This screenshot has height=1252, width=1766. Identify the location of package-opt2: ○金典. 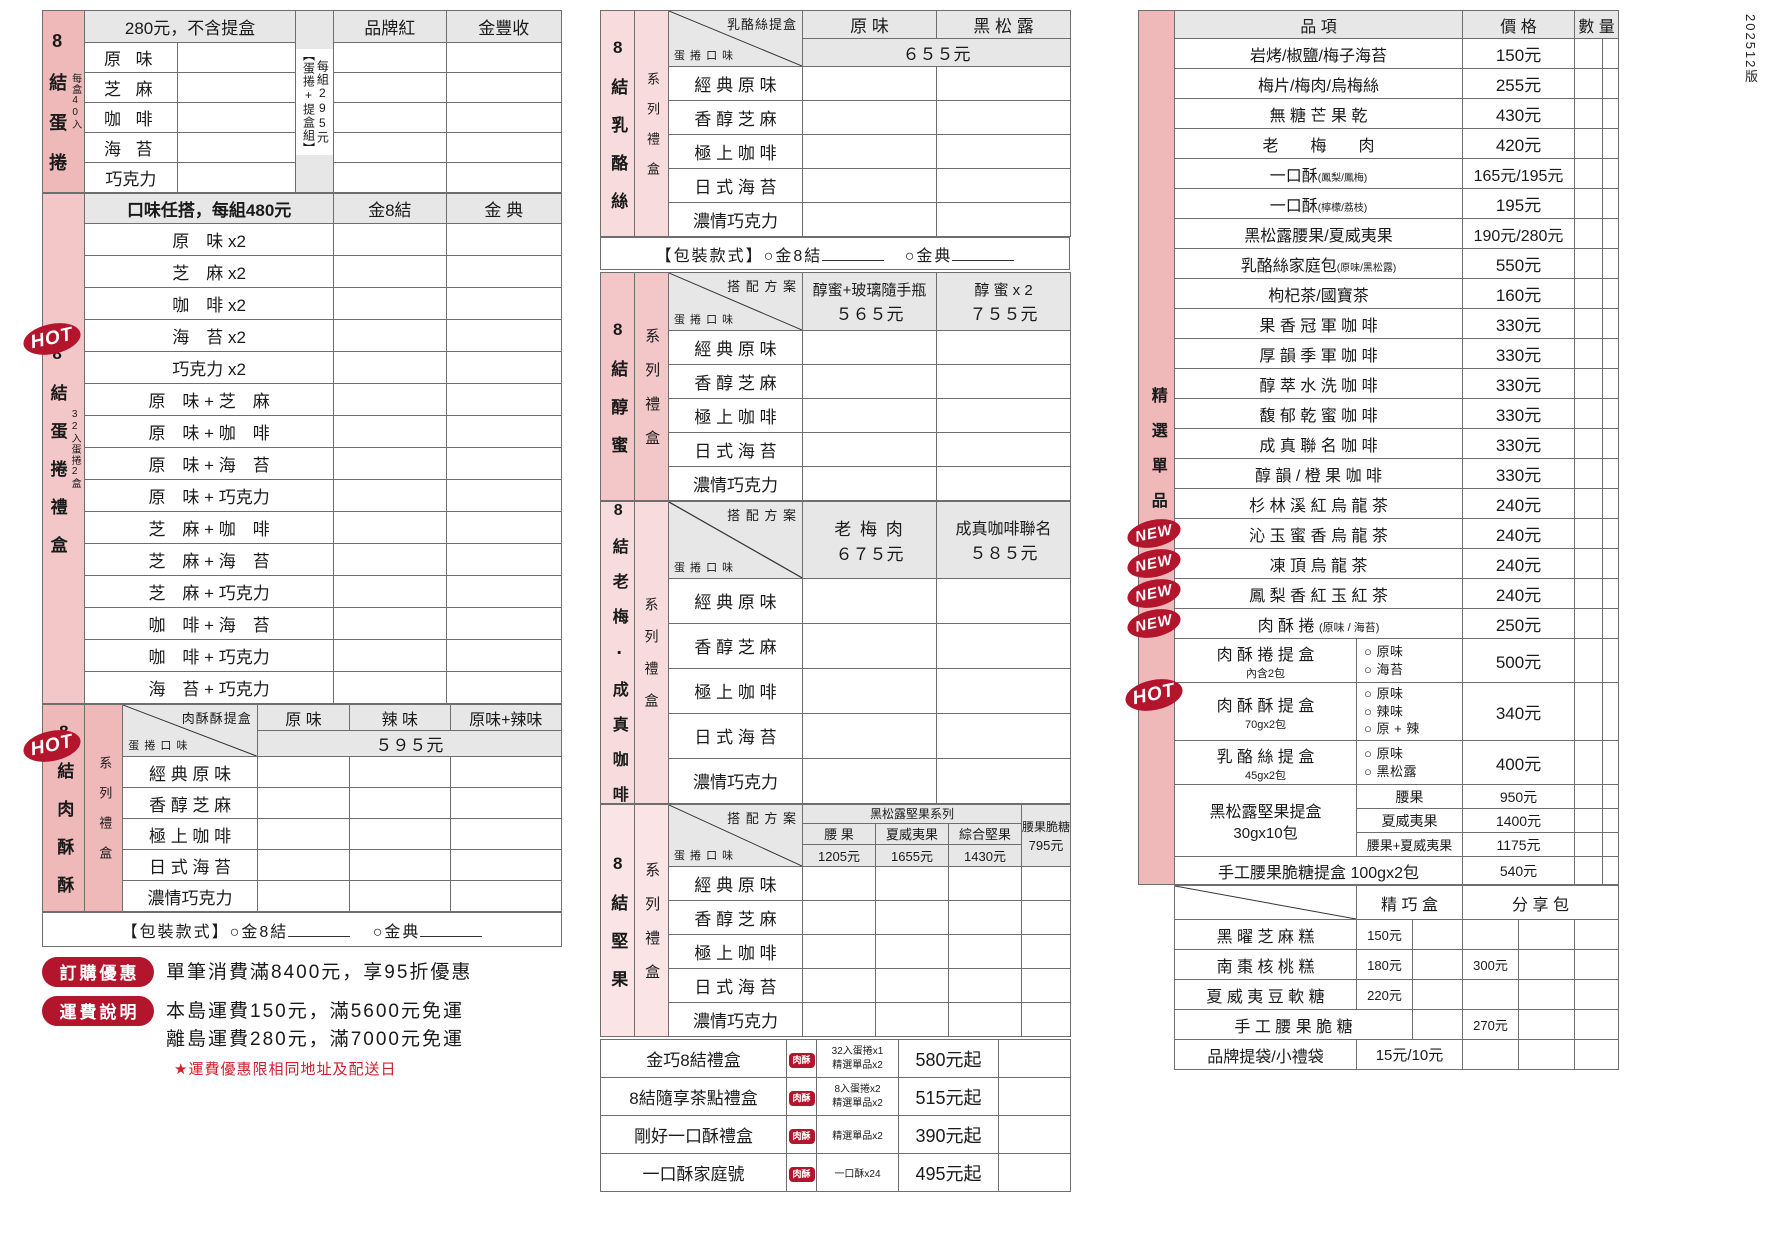
(396, 932).